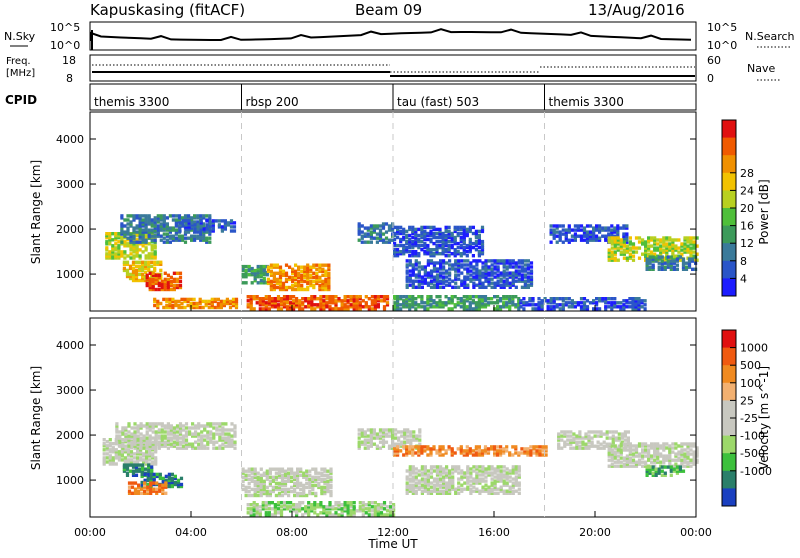  Describe the element at coordinates (36, 212) in the screenshot. I see `power-ylabel: Slant Range [km]` at that location.